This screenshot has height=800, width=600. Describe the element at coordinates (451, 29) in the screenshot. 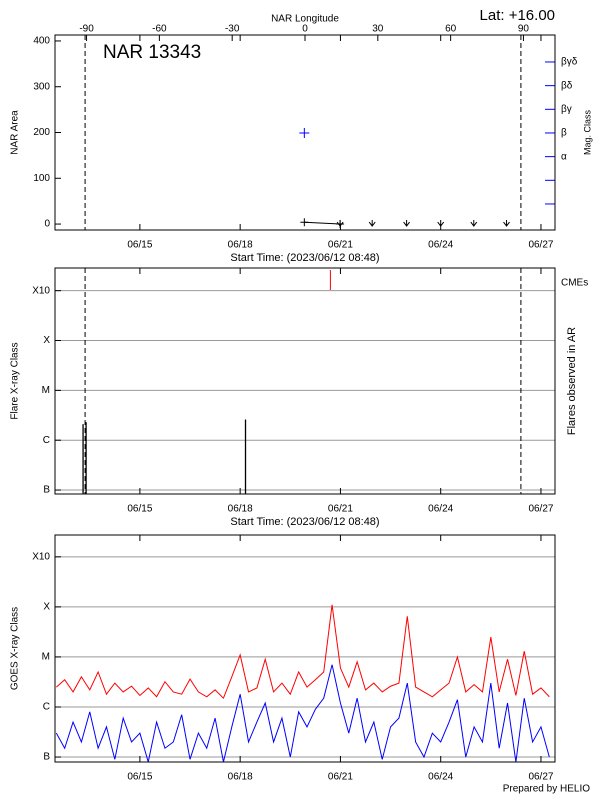

I see `top-tick-label: 60` at that location.